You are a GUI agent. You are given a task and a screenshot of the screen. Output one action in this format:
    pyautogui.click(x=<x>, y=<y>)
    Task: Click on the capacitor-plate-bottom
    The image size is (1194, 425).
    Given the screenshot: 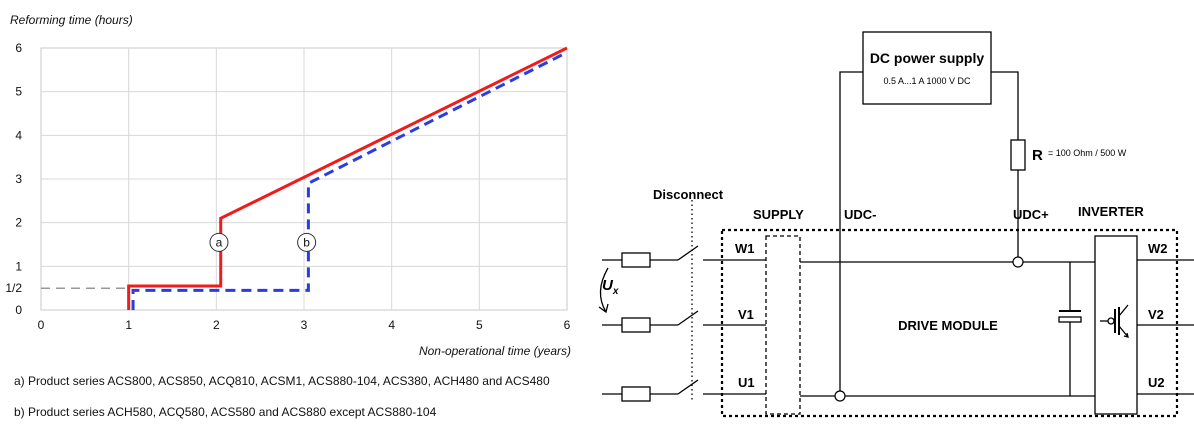 What is the action you would take?
    pyautogui.click(x=1070, y=319)
    